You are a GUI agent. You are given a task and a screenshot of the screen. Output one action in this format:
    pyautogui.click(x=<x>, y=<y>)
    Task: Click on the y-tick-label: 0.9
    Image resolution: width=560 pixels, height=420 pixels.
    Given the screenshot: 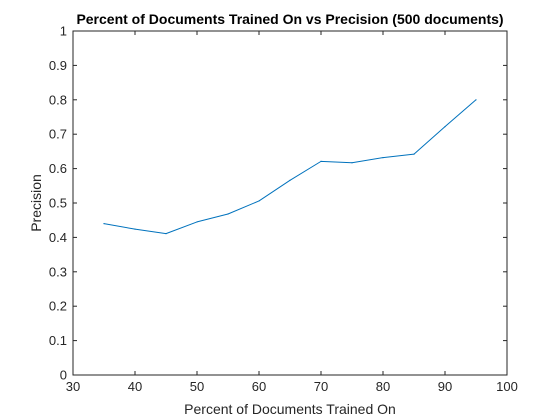 What is the action you would take?
    pyautogui.click(x=58, y=65)
    